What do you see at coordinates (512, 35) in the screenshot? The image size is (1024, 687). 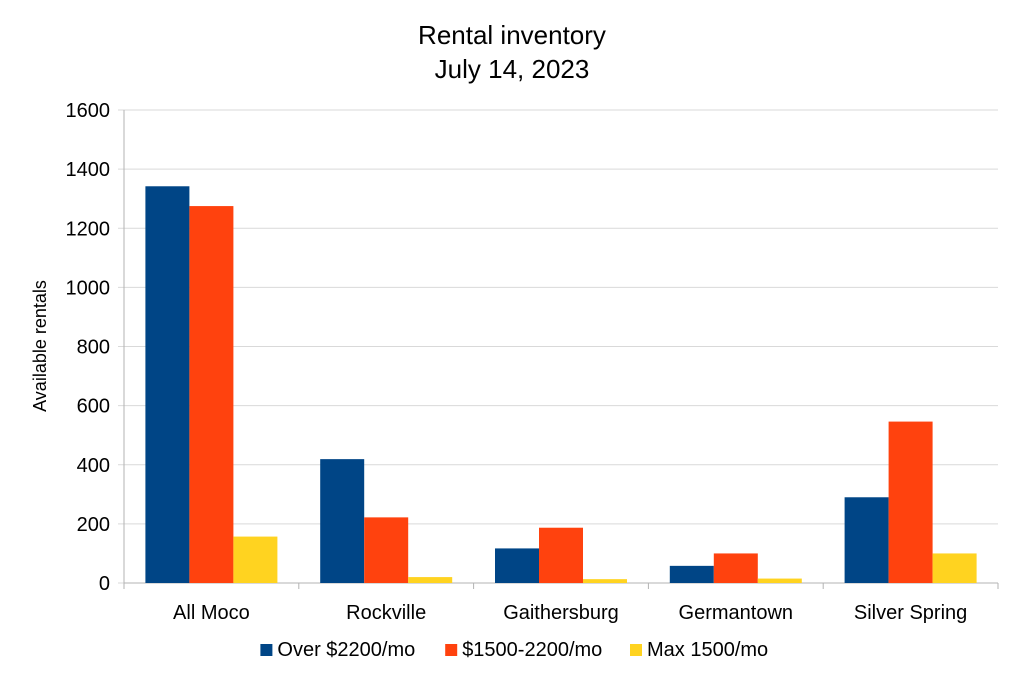 I see `chart-title: Rental inventory` at bounding box center [512, 35].